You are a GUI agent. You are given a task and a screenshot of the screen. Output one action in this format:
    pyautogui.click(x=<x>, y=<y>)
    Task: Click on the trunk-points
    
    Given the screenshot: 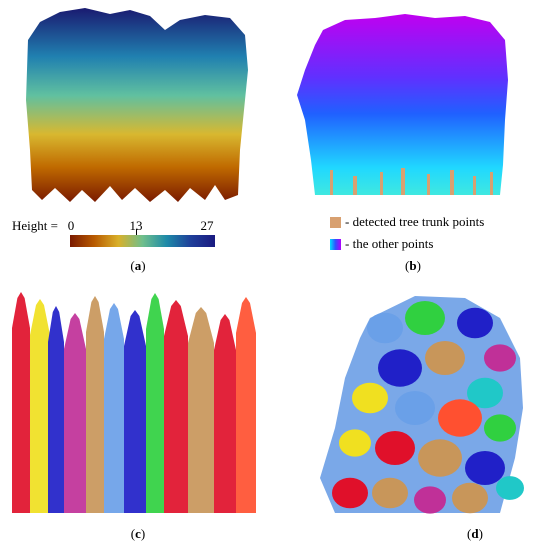 What is the action you would take?
    pyautogui.click(x=411, y=181)
    